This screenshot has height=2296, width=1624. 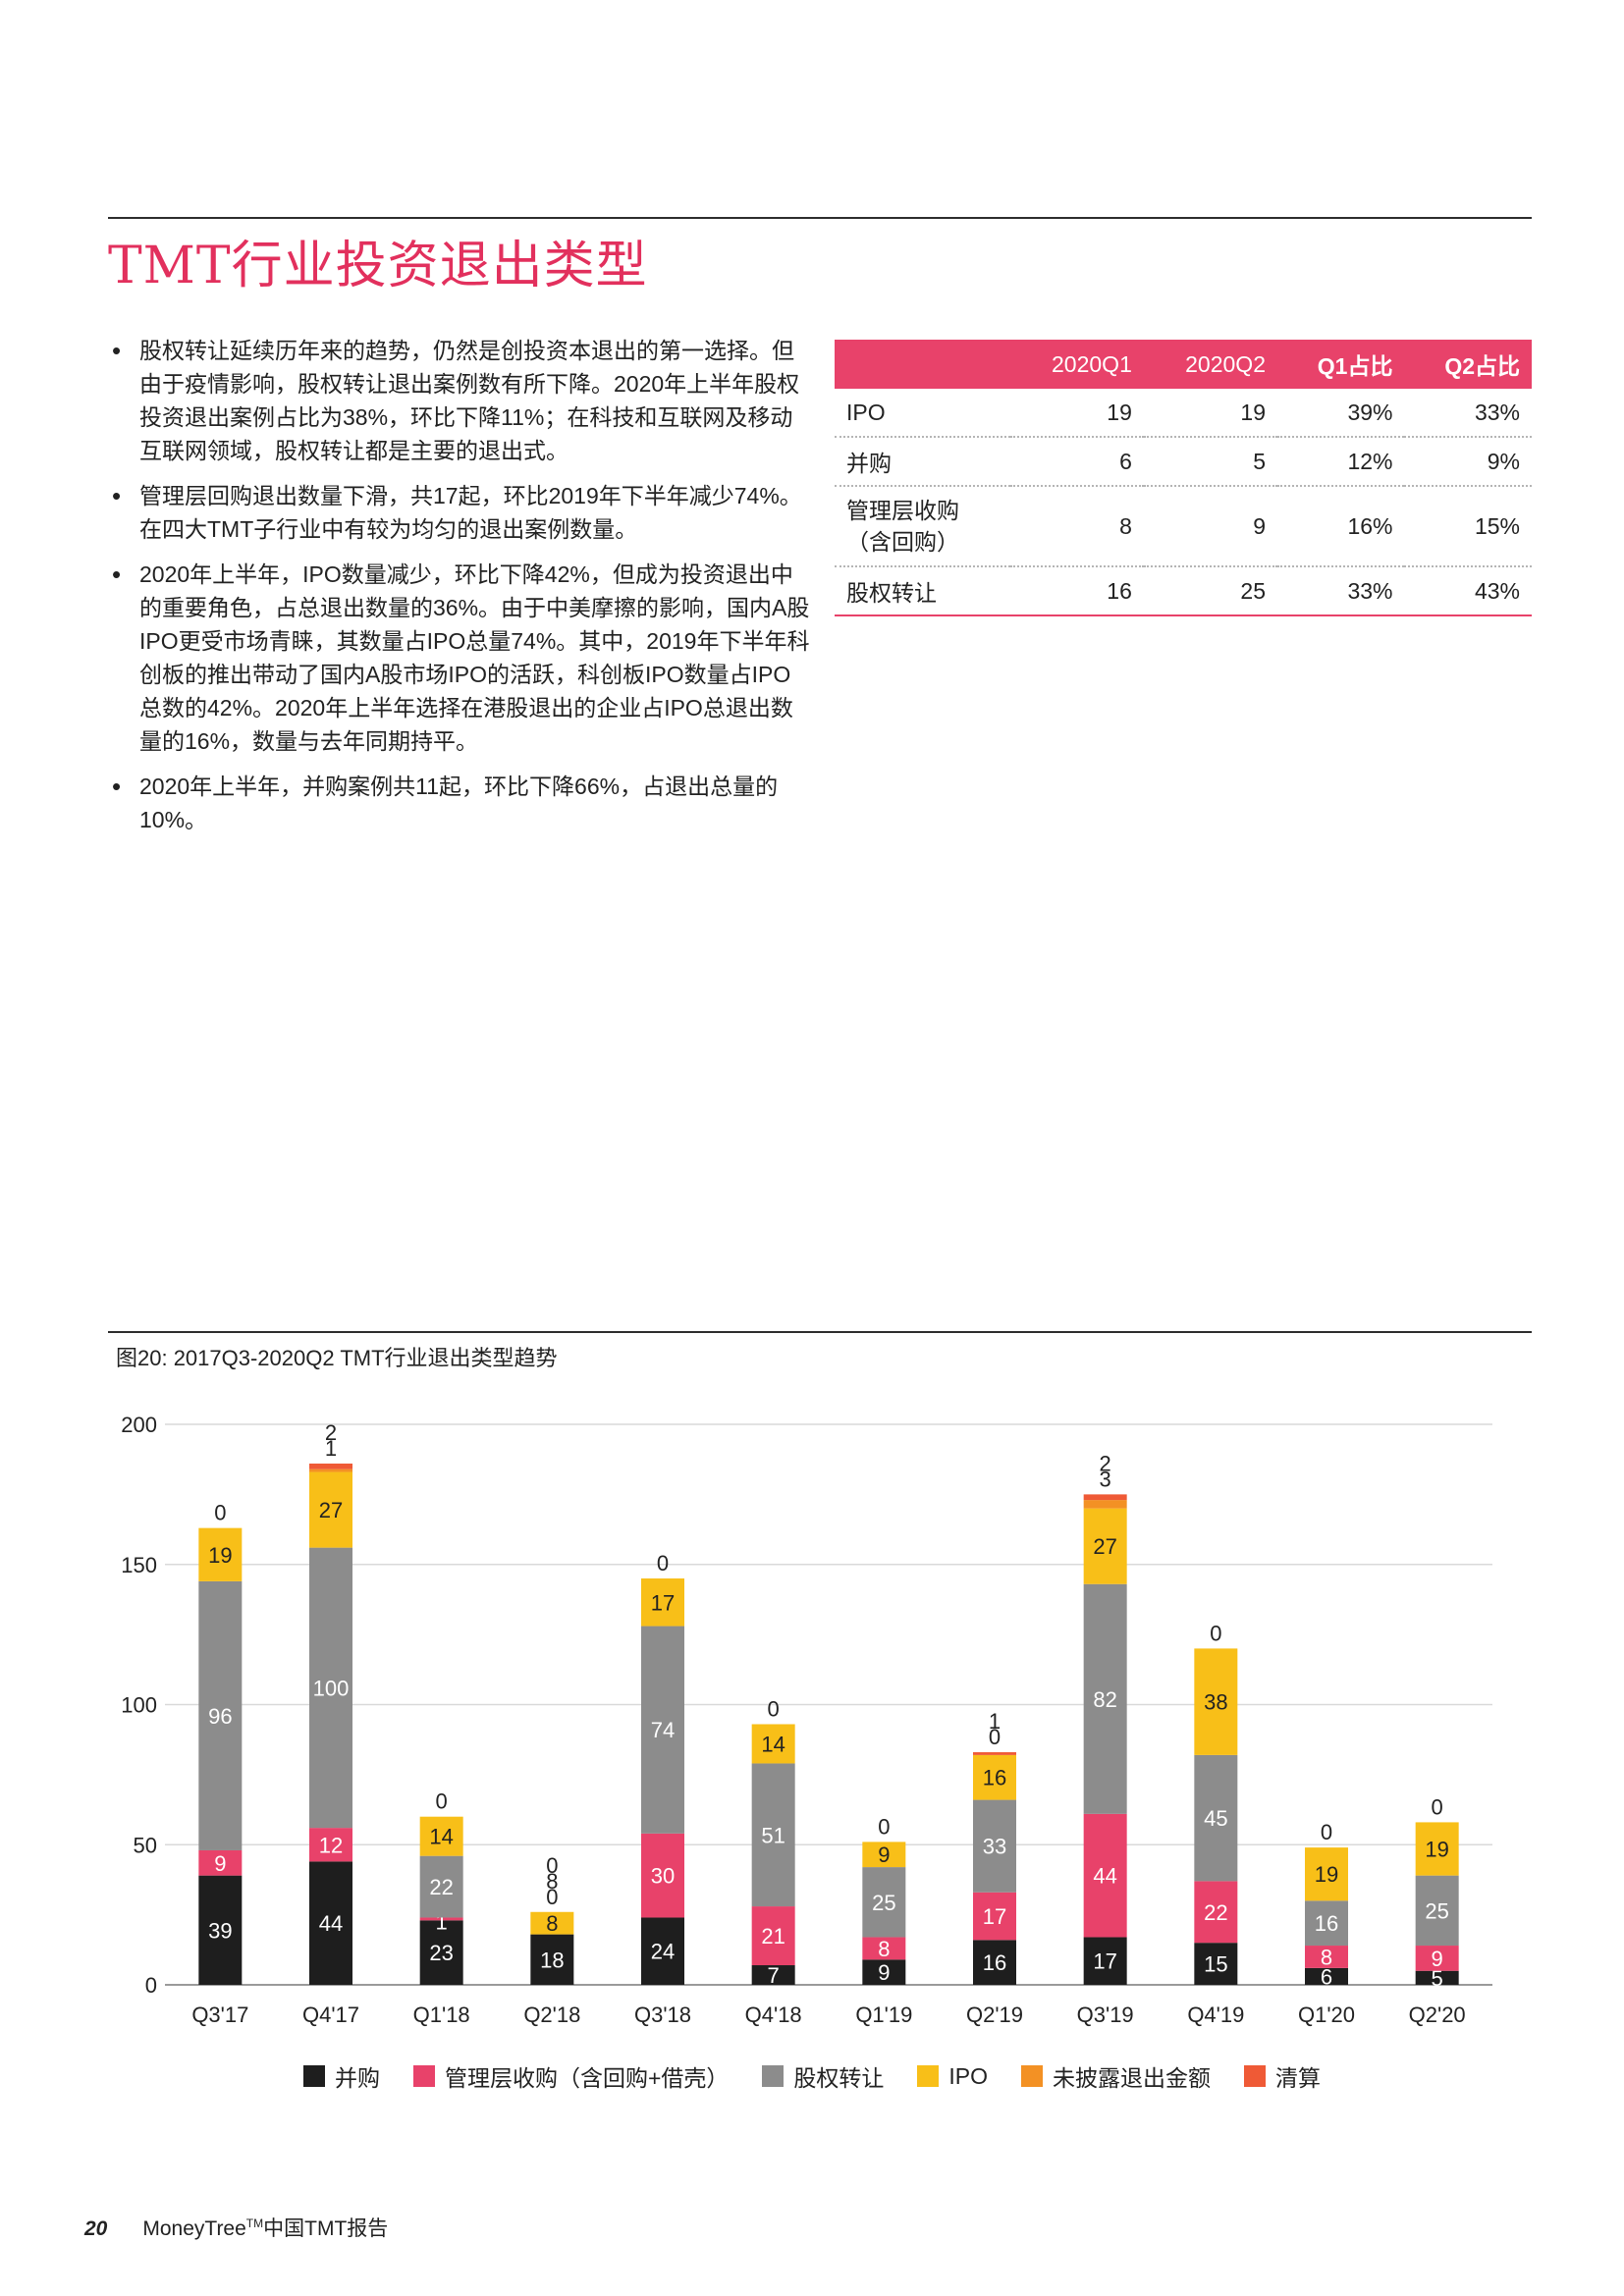 What do you see at coordinates (337, 1358) in the screenshot?
I see `chart-caption: 图20: 2017Q3-2020Q2 TMT行业退出类型趋势` at bounding box center [337, 1358].